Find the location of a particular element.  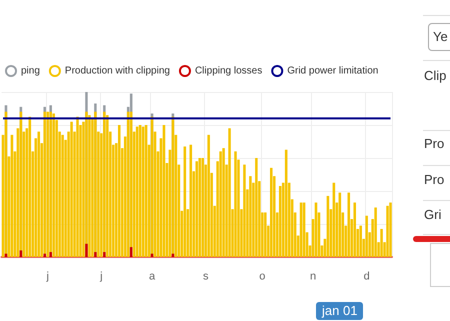

legend-label: ping is located at coordinates (30, 71).